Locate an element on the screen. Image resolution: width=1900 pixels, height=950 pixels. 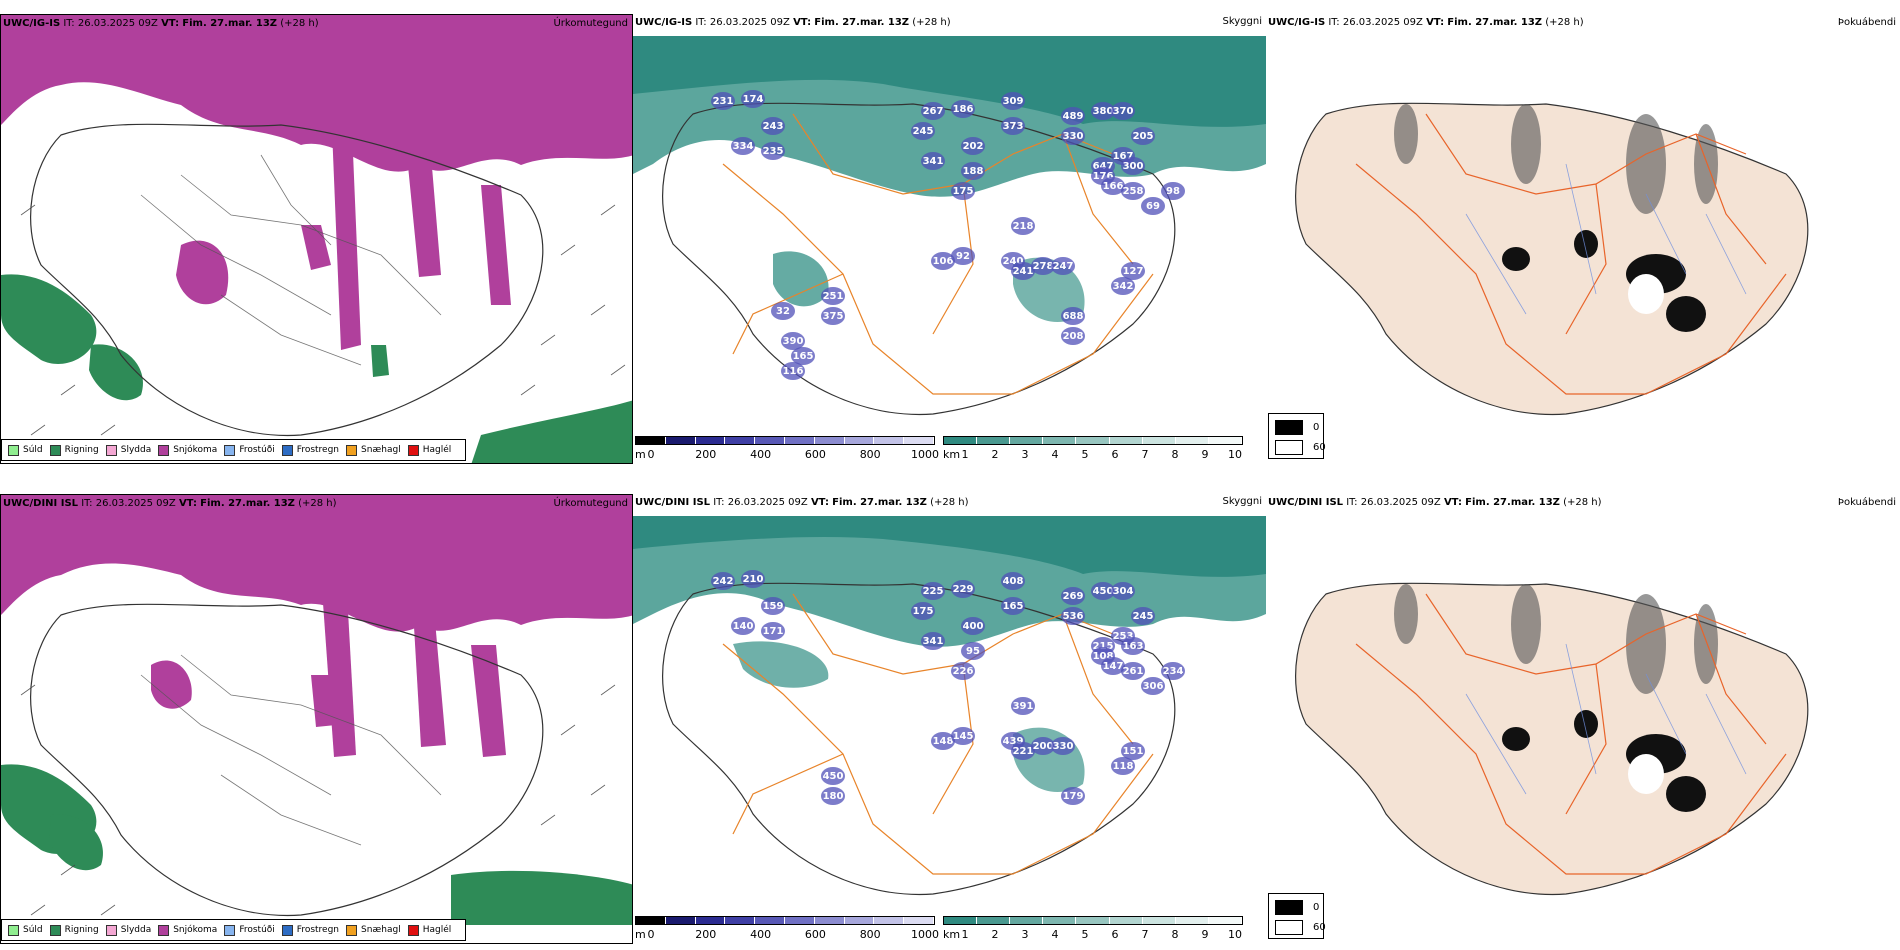
cloud-base-value: 116 is located at coordinates (793, 371).